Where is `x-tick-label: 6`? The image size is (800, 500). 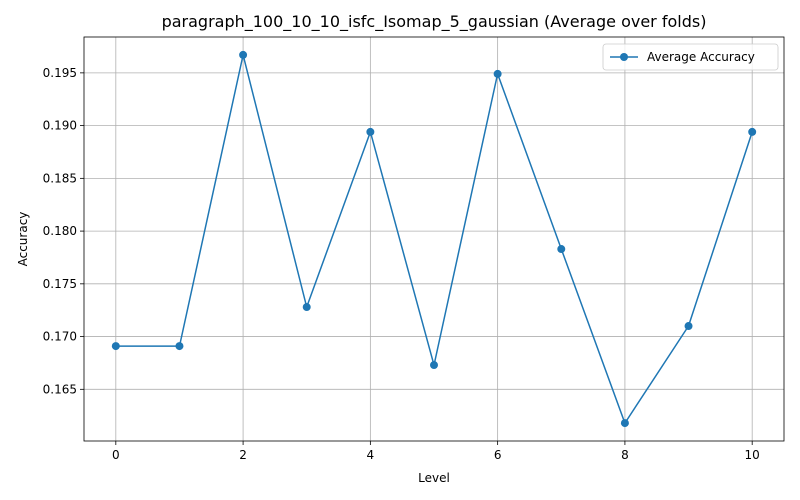 x-tick-label: 6 is located at coordinates (498, 455).